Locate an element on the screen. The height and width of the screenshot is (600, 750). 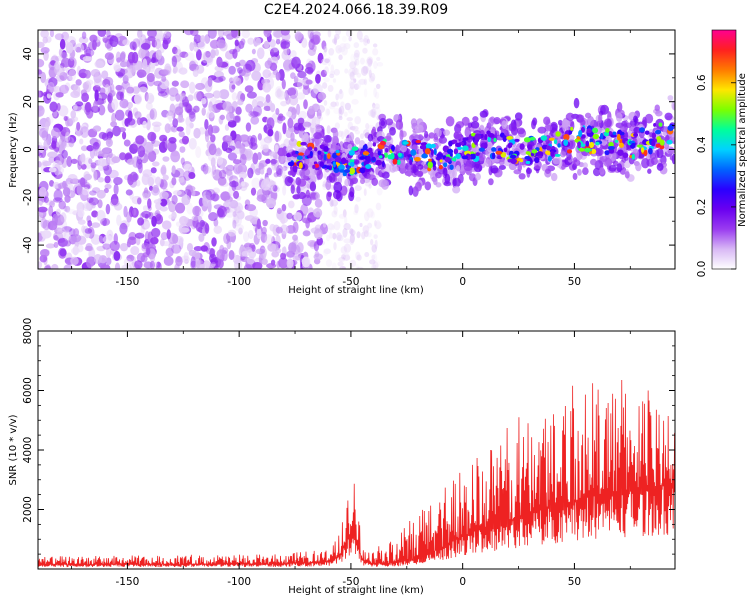
x-tick-label: -50 is located at coordinates (350, 582).